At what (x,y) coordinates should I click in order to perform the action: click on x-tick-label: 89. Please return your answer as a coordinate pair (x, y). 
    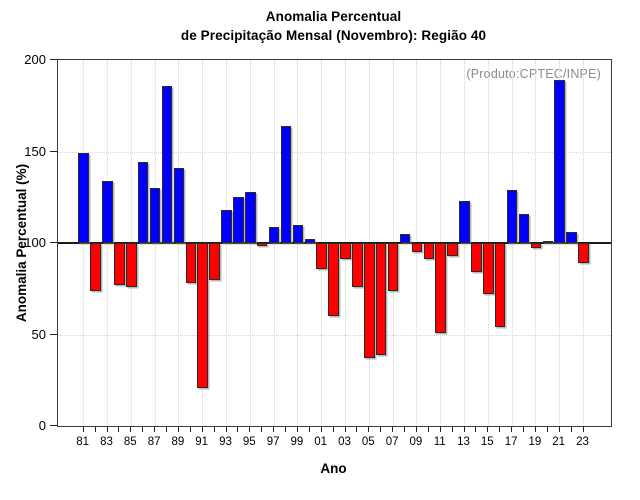
    Looking at the image, I should click on (178, 442).